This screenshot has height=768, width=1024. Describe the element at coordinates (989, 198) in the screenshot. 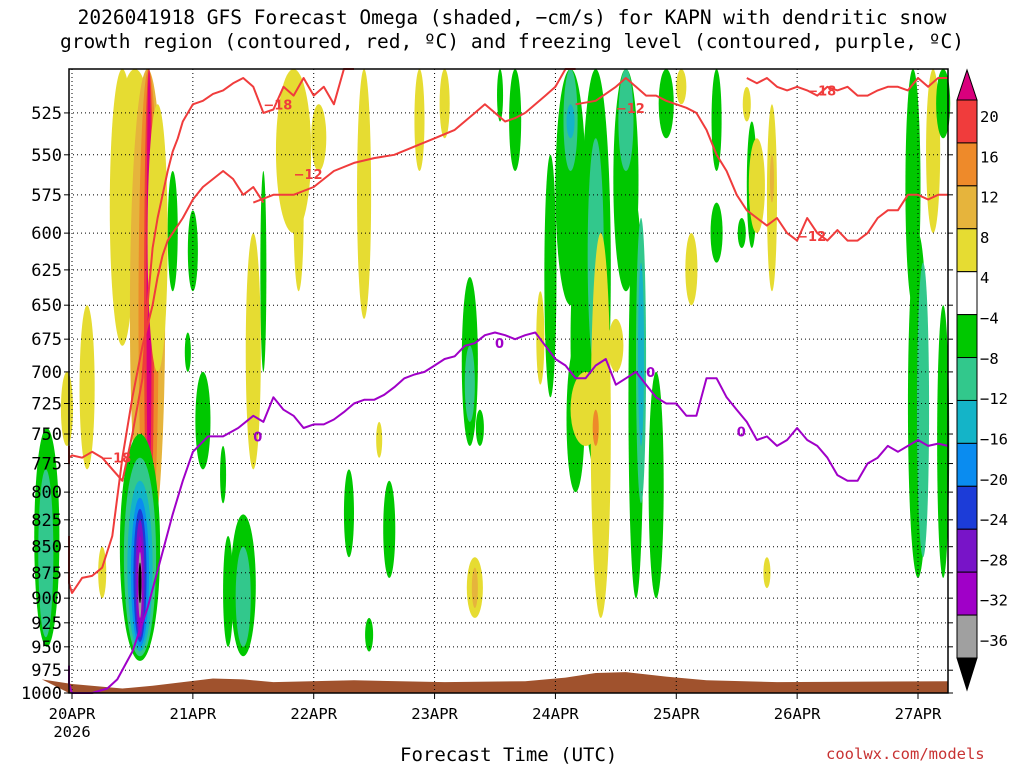

I see `colorbar-label: 12` at that location.